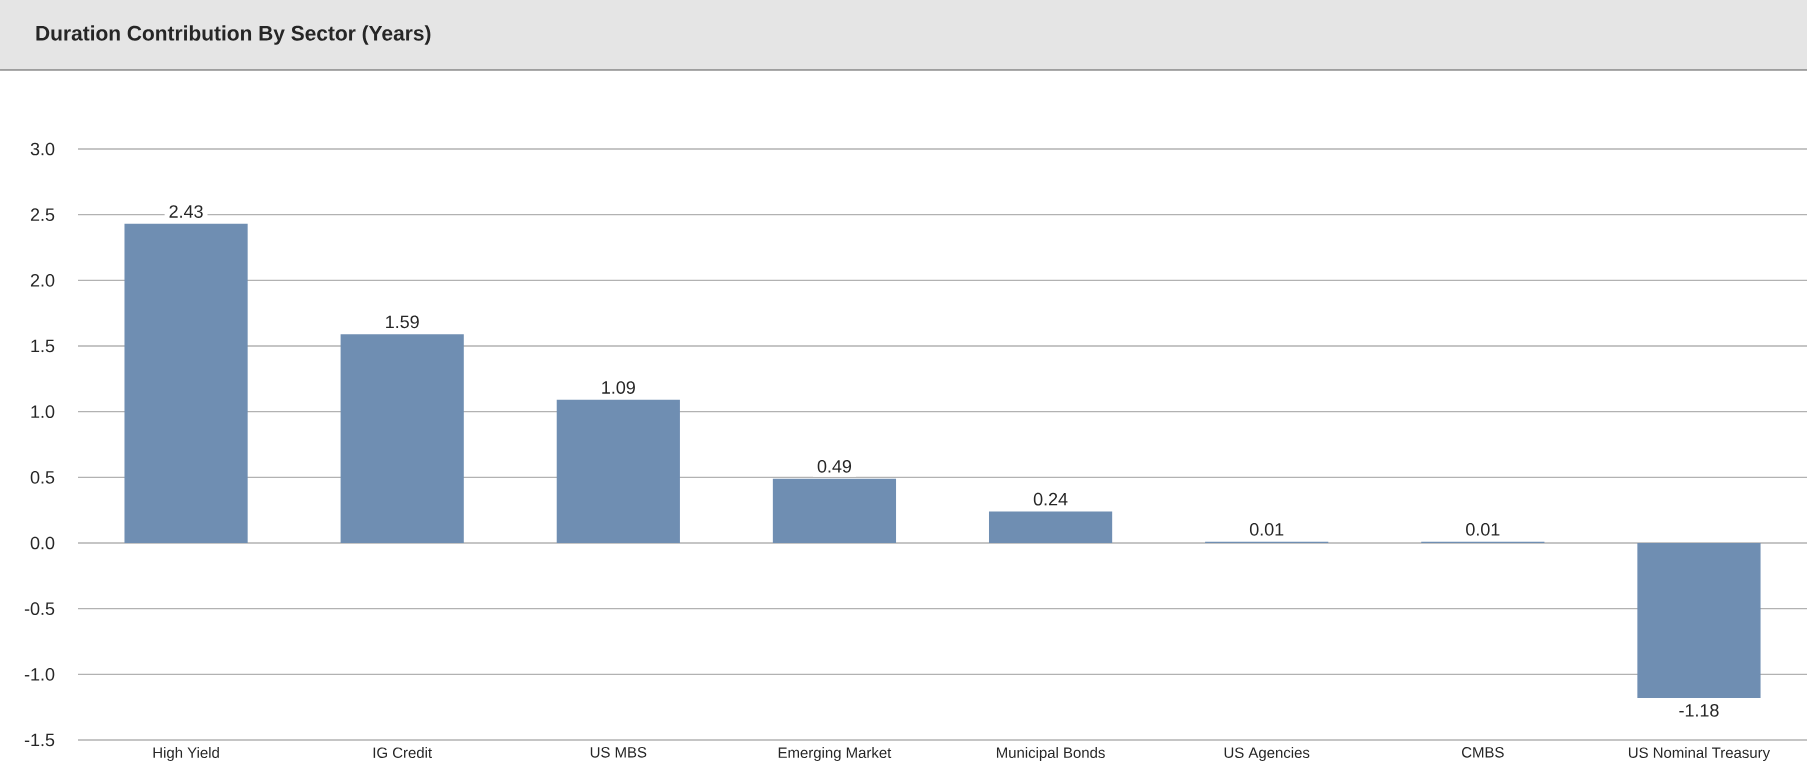  What do you see at coordinates (186, 754) in the screenshot?
I see `x-tick-label: High Yield` at bounding box center [186, 754].